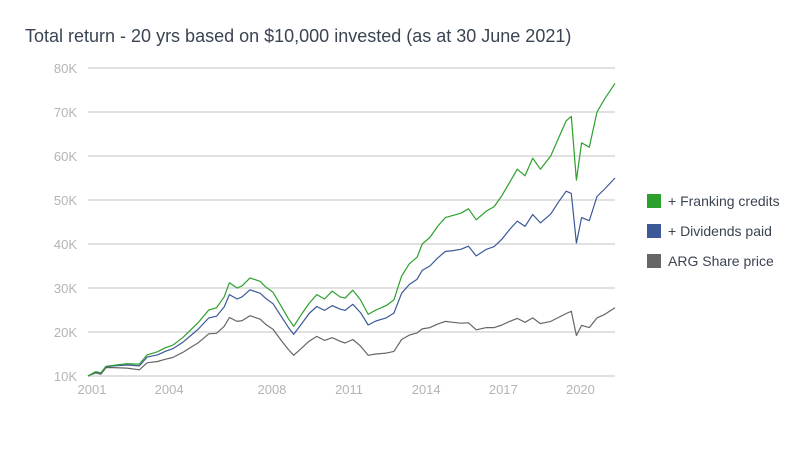 This screenshot has height=450, width=800. What do you see at coordinates (724, 201) in the screenshot?
I see `legend-label-franking-credits: + Franking credits` at bounding box center [724, 201].